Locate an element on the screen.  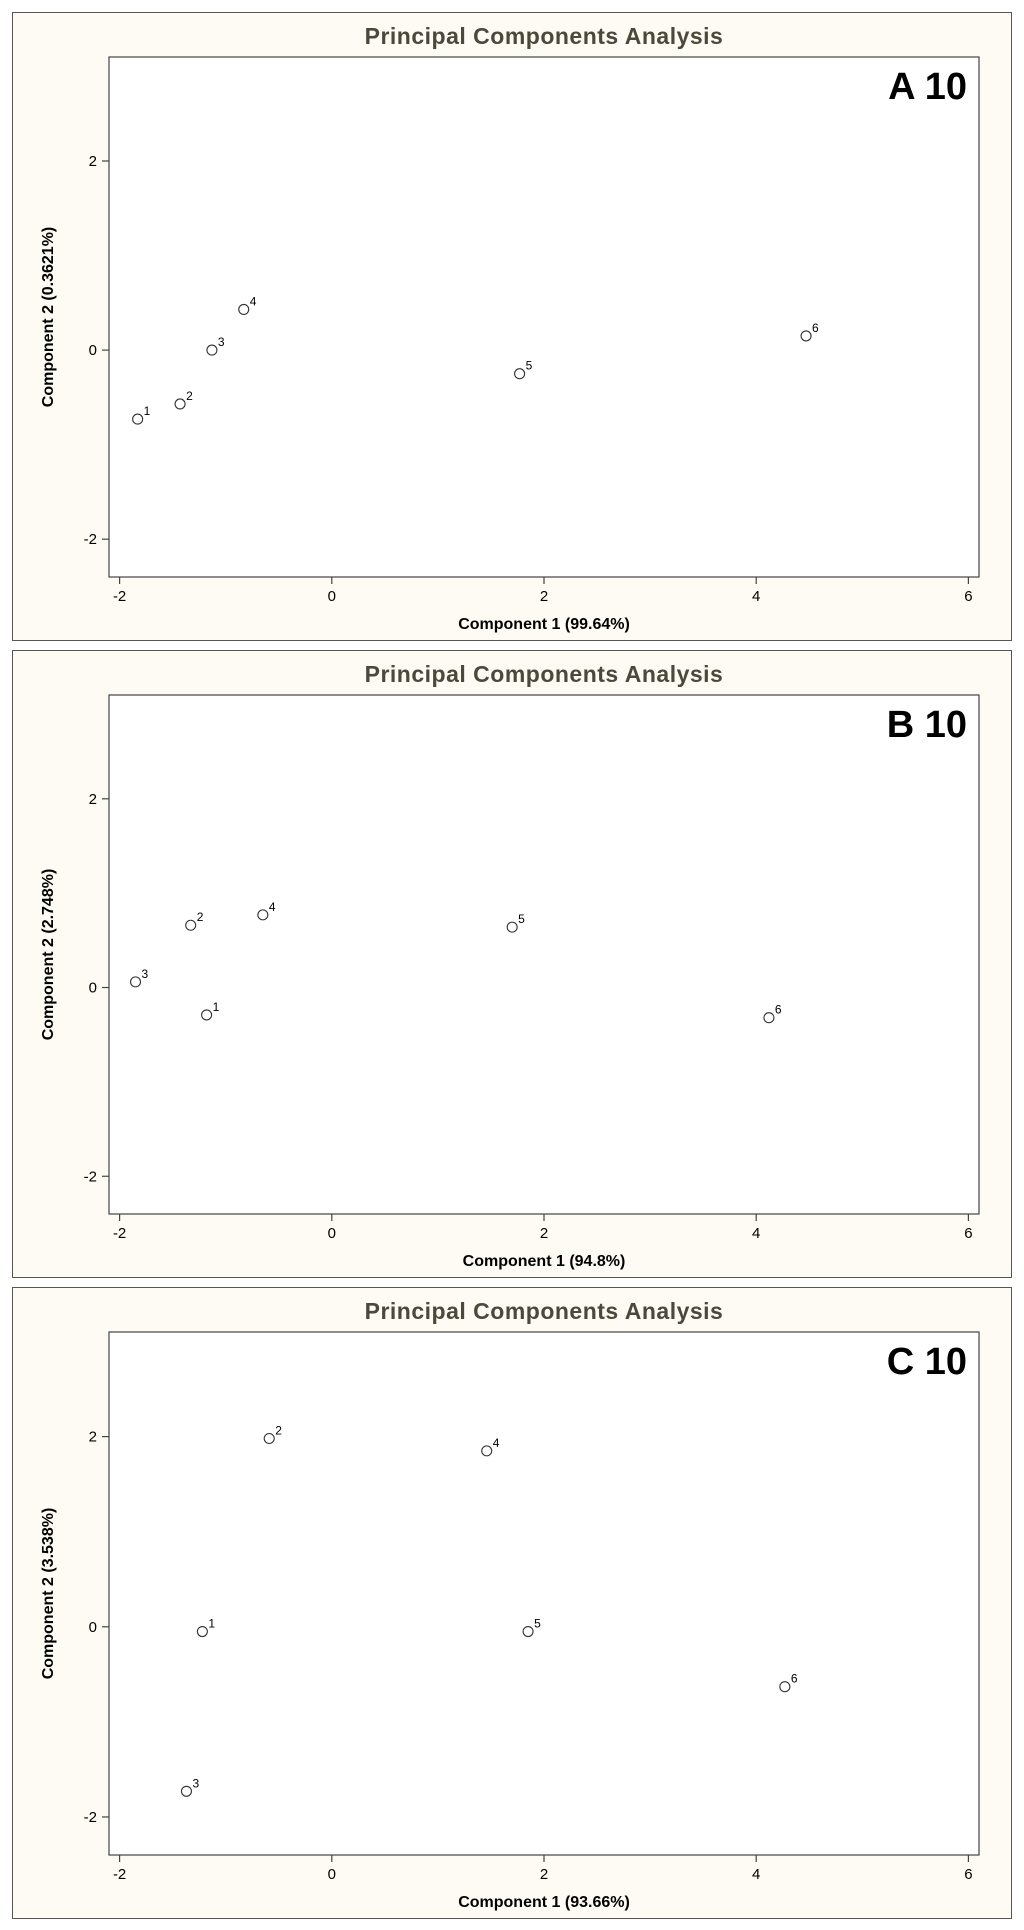
panel-label: A 10 is located at coordinates (927, 87).